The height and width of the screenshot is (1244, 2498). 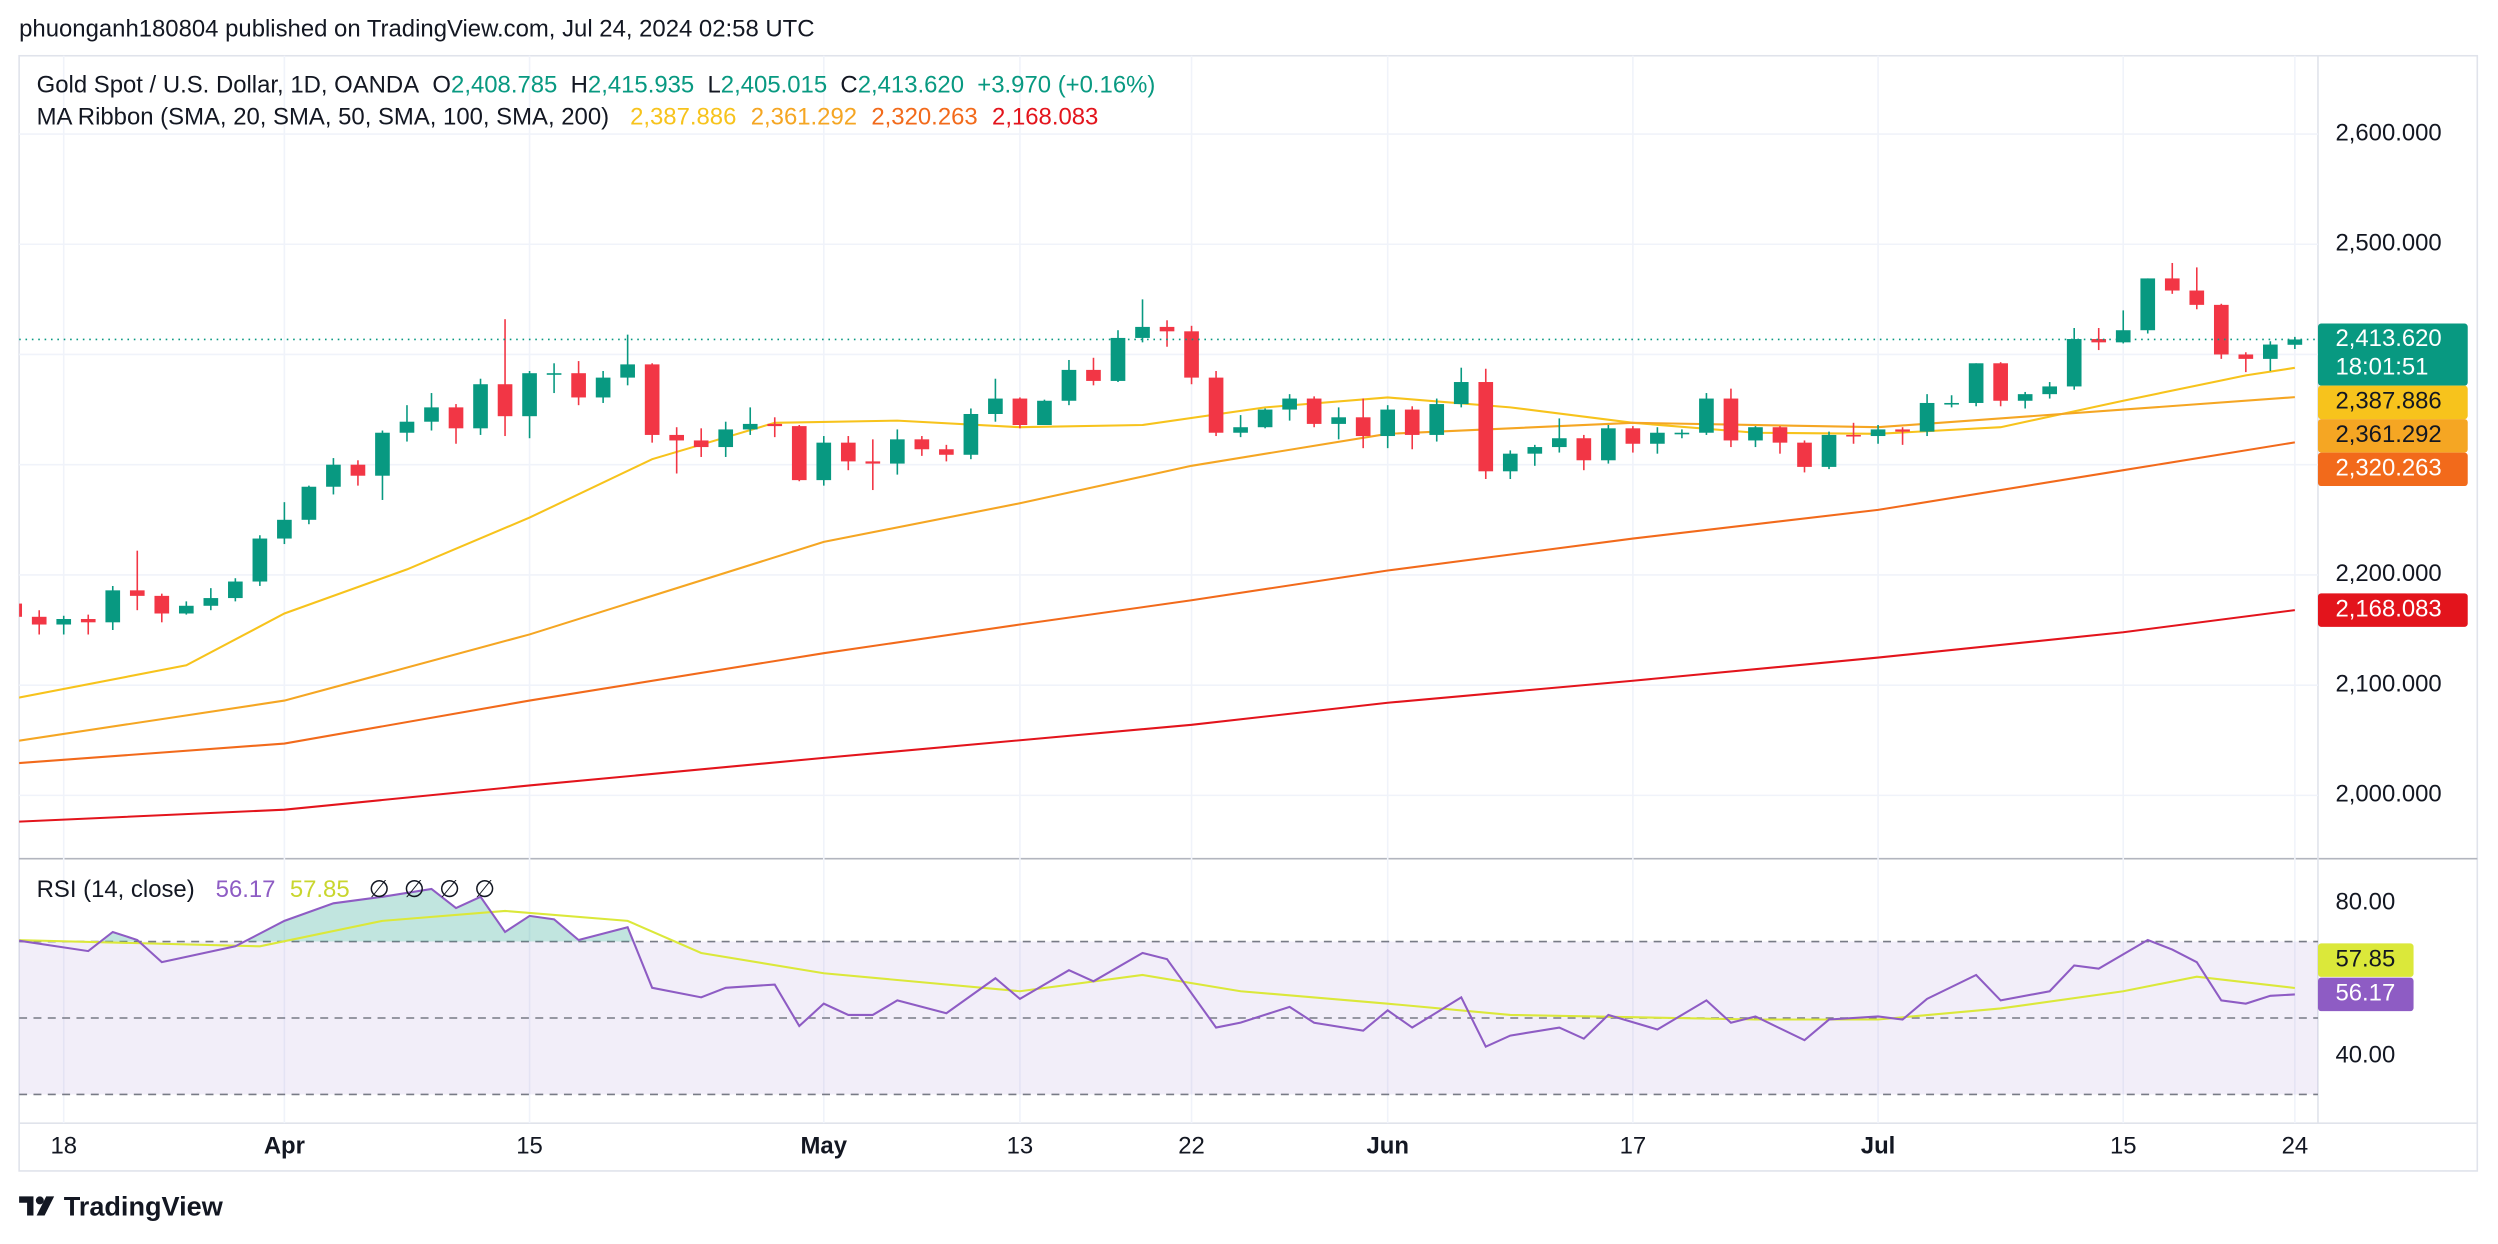 I want to click on rsi-value-label: 57.85, so click(x=2365, y=958).